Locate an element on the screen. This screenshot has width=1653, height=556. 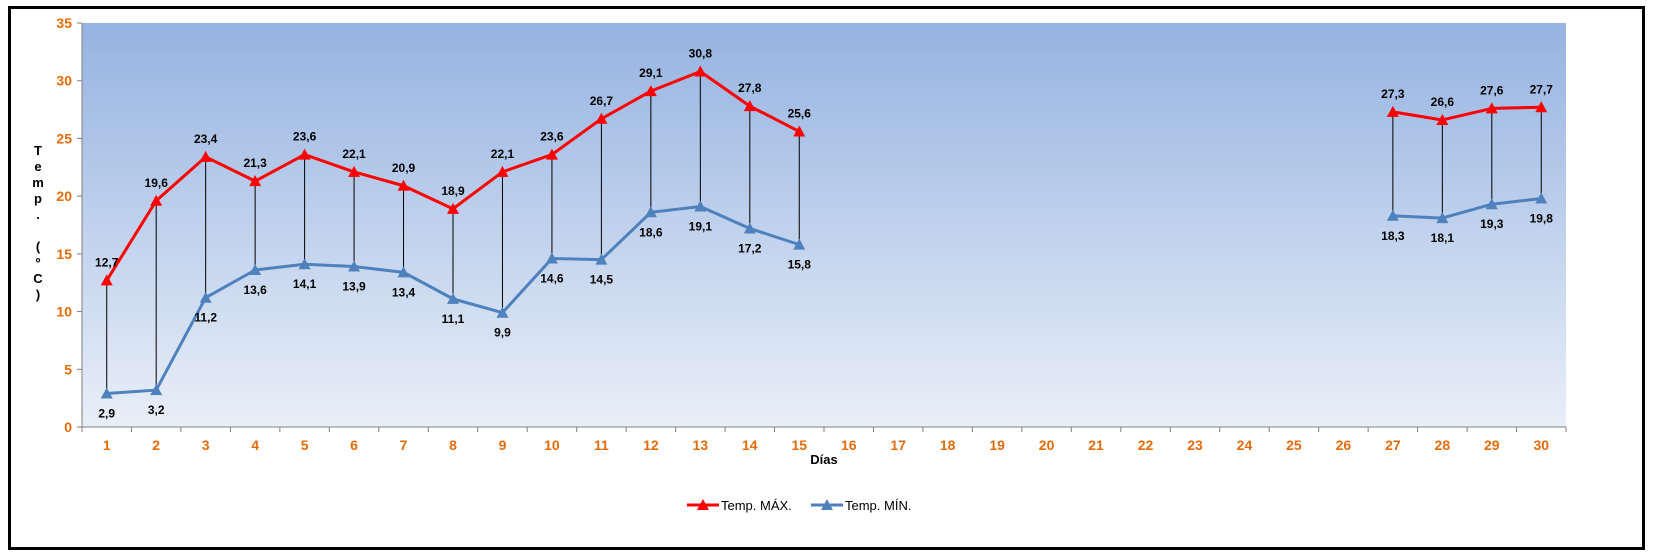
data-label-min: 13,6 is located at coordinates (255, 290).